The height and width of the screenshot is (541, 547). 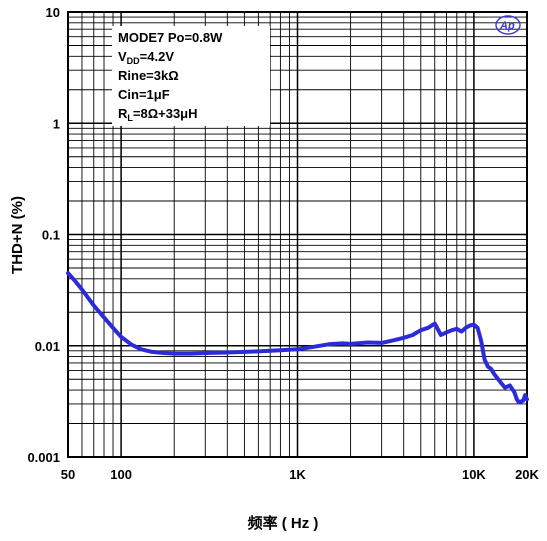 What do you see at coordinates (170, 37) in the screenshot?
I see `annotation-mode-line: MODE7 Po=0.8W` at bounding box center [170, 37].